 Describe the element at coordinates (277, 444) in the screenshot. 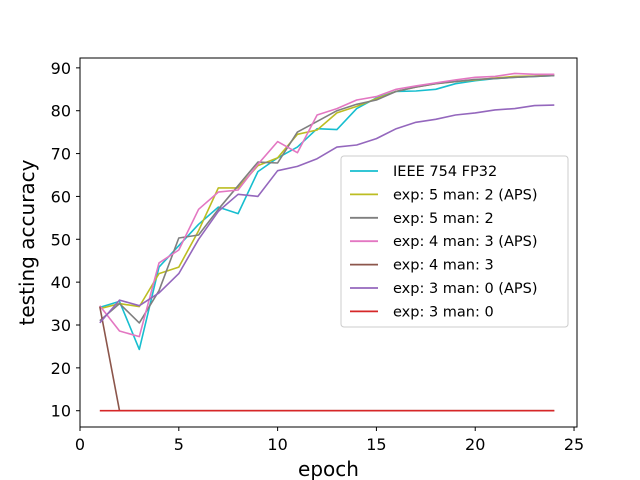

I see `x-tick-label: 10` at that location.